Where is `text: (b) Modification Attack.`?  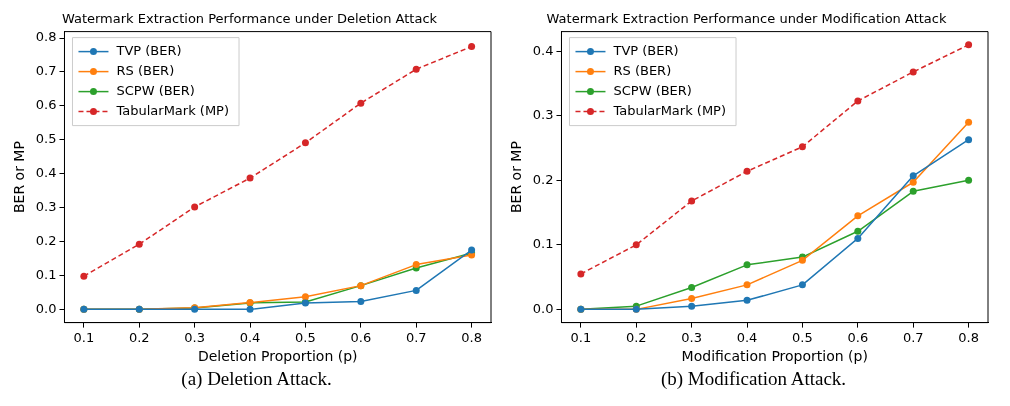
text: (b) Modification Attack. is located at coordinates (753, 379).